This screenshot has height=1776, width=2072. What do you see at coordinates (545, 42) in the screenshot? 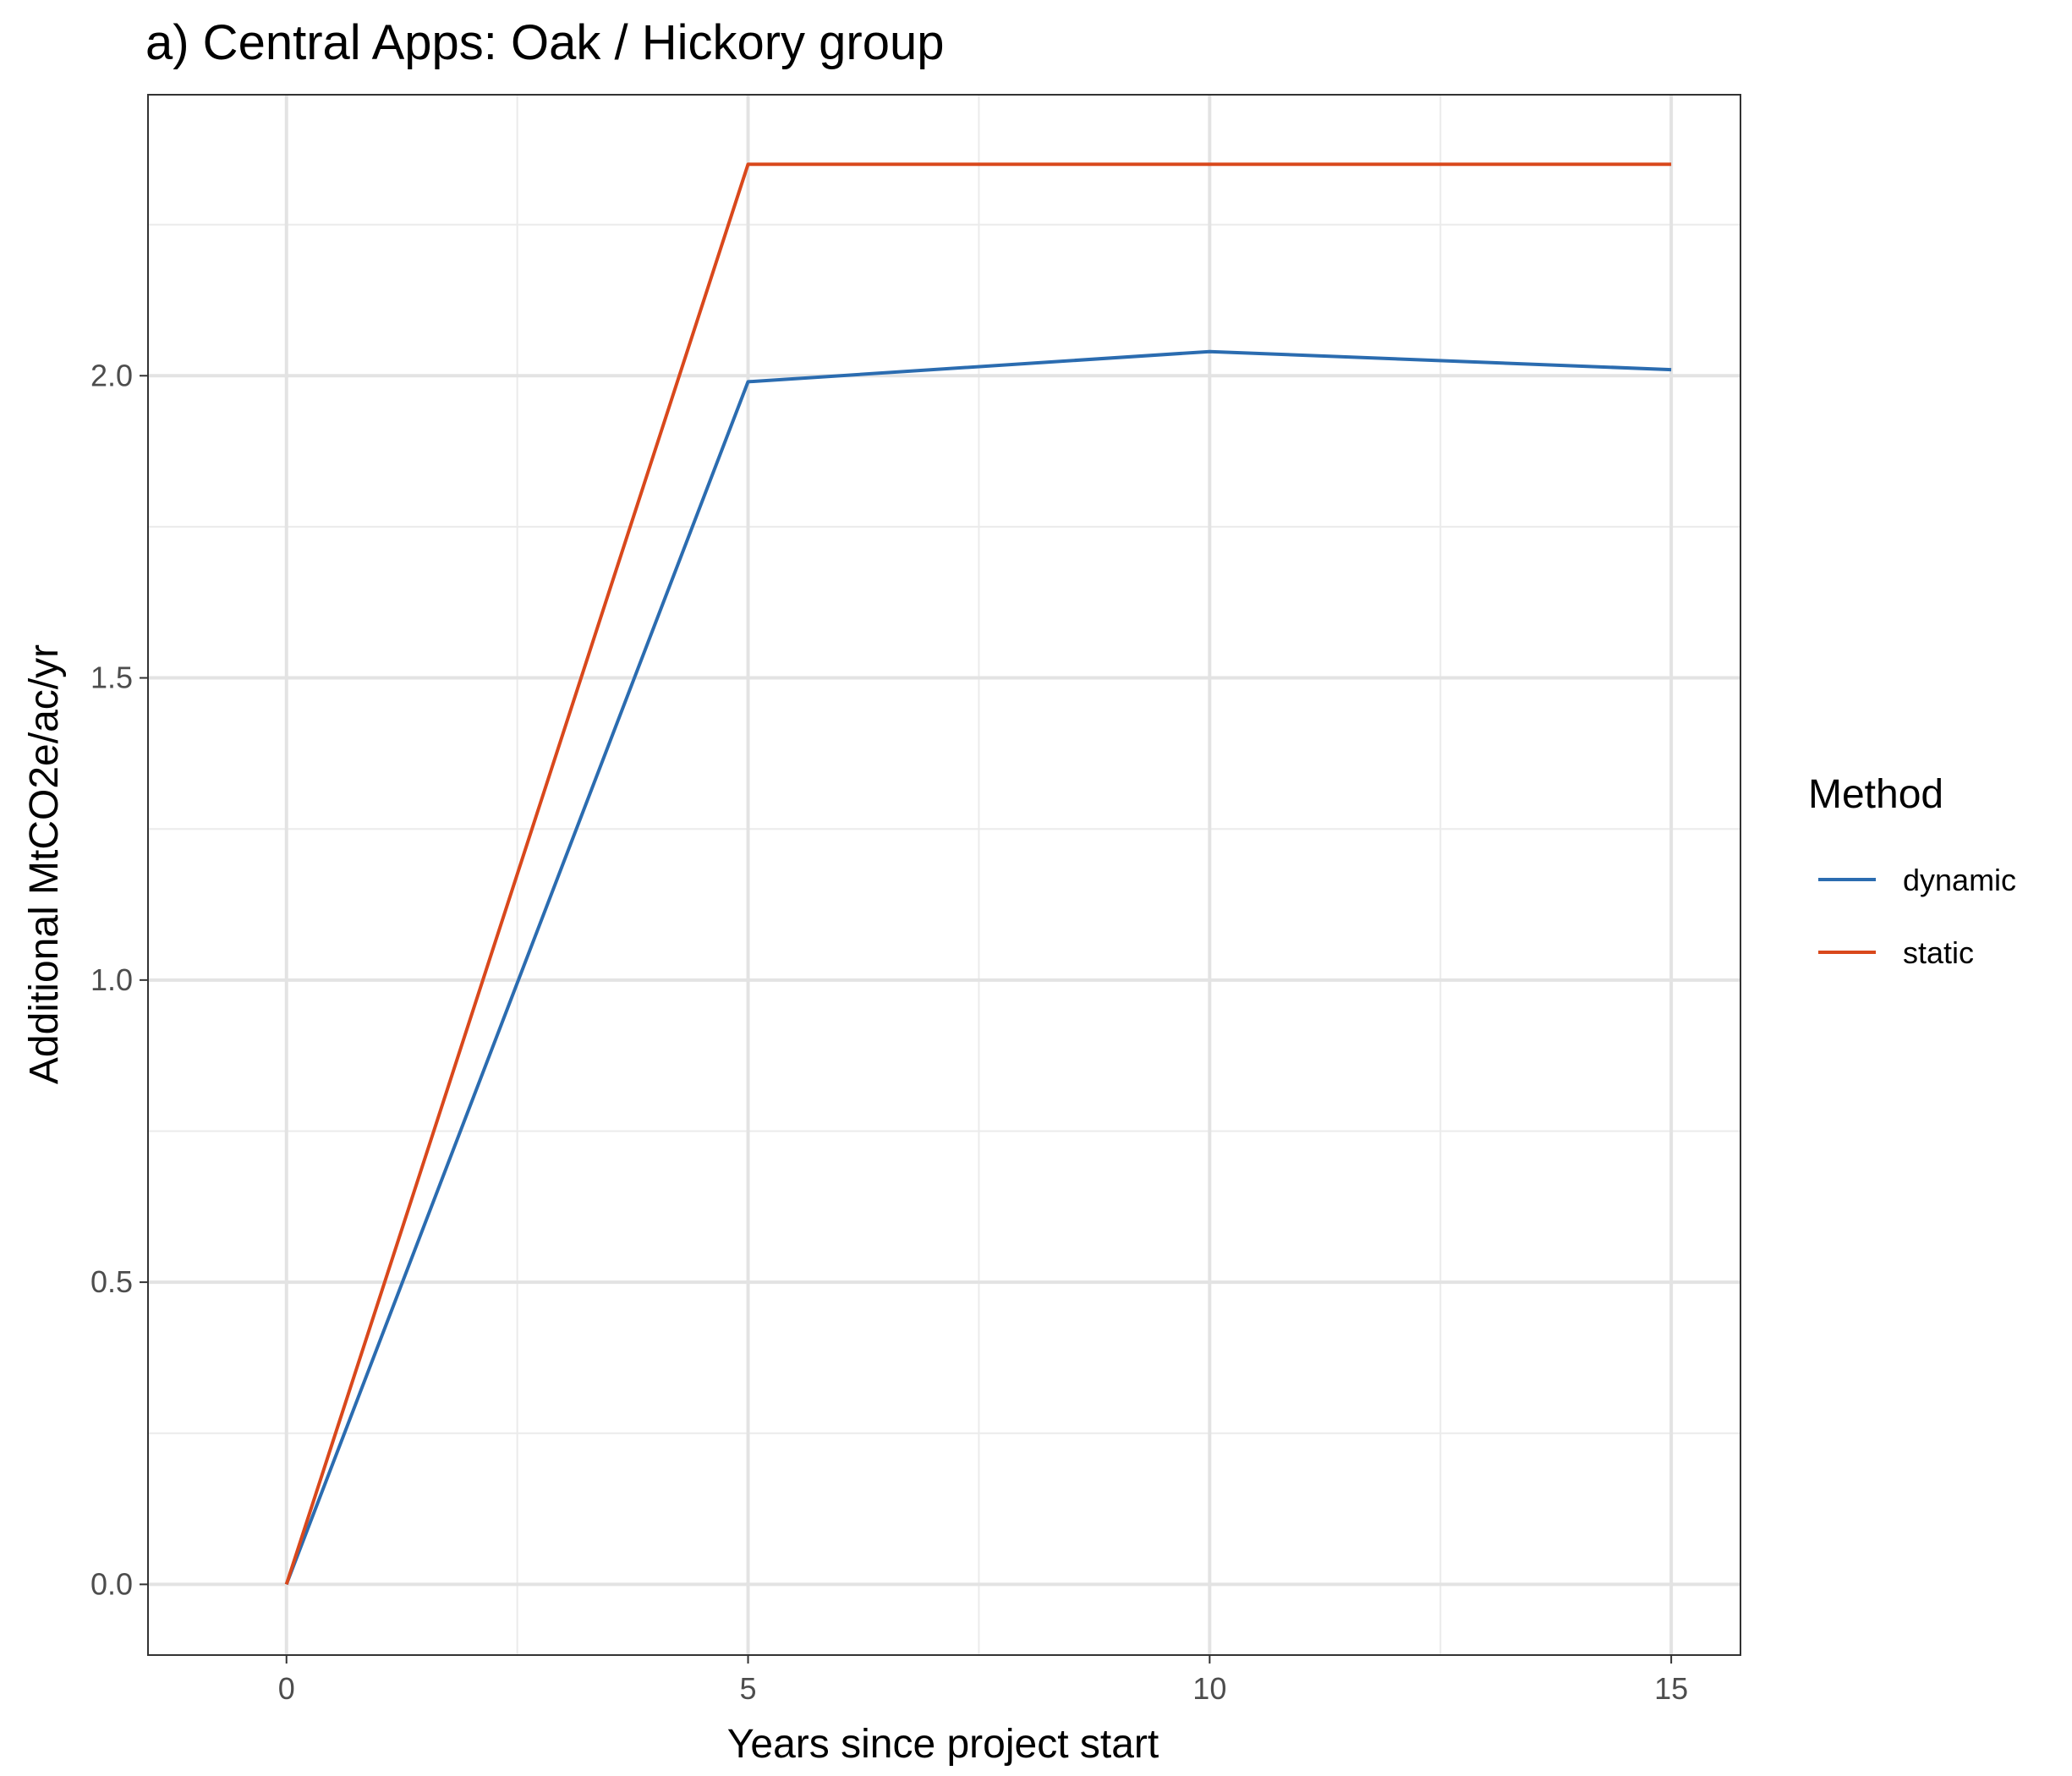
I see `chart-title: a) Central Apps: Oak / Hickory group` at bounding box center [545, 42].